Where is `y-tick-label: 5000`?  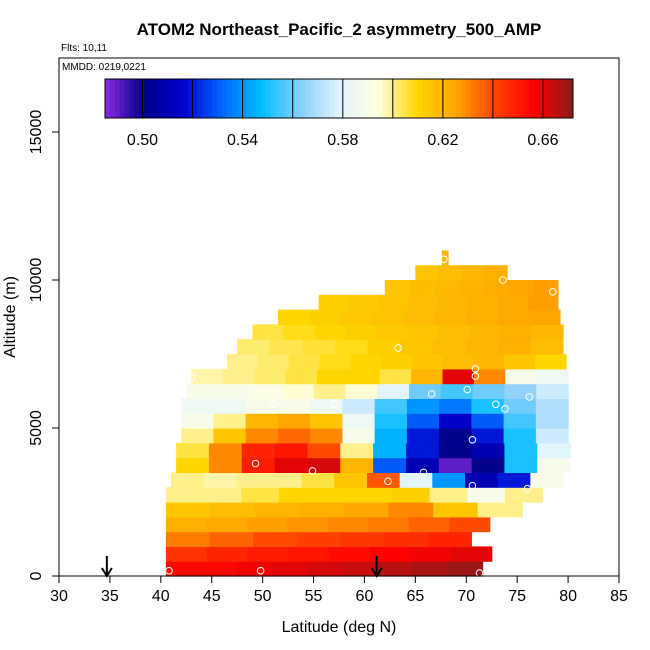
y-tick-label: 5000 is located at coordinates (36, 428).